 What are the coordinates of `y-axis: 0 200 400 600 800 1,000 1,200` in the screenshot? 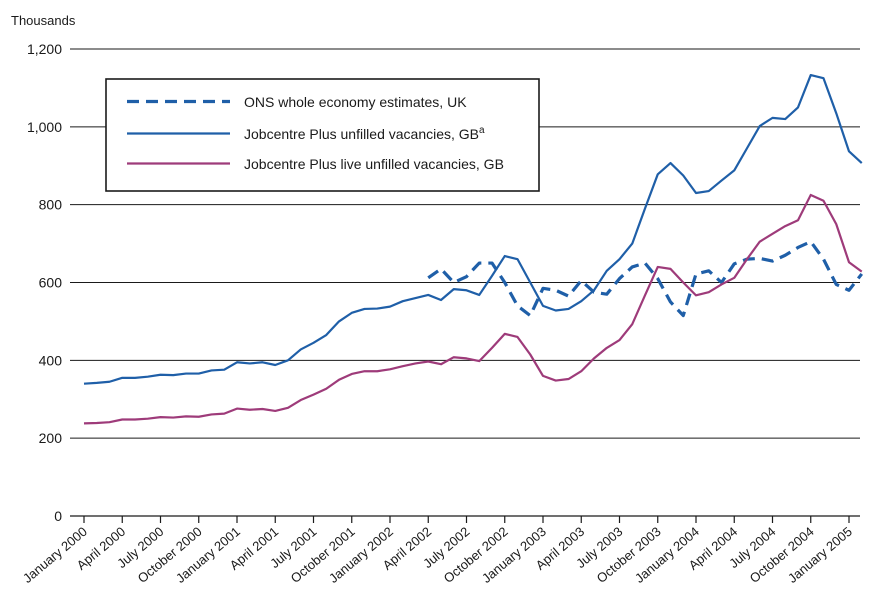 It's located at (44, 282).